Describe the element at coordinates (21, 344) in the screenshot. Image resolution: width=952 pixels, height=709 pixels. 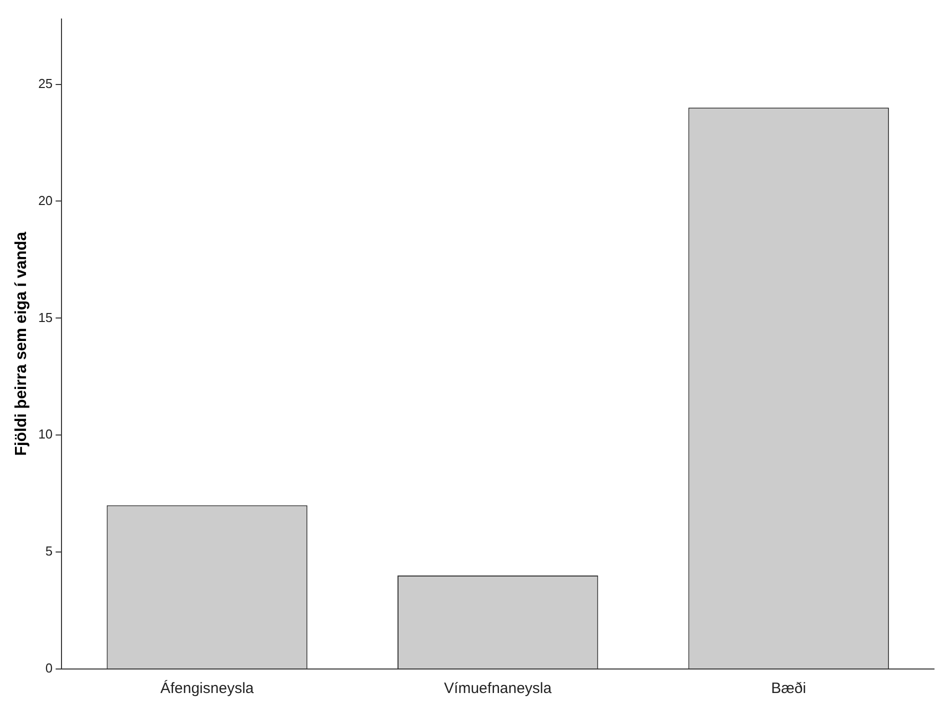
I see `y-axis-title: Fjöldi þeirra sem eiga í vanda` at that location.